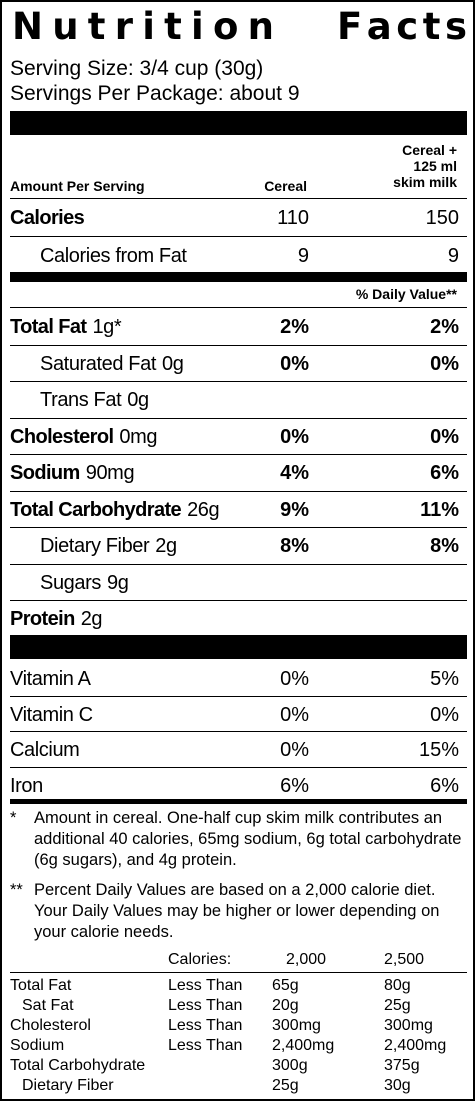 The width and height of the screenshot is (475, 1101). I want to click on title-letter: r, so click(123, 26).